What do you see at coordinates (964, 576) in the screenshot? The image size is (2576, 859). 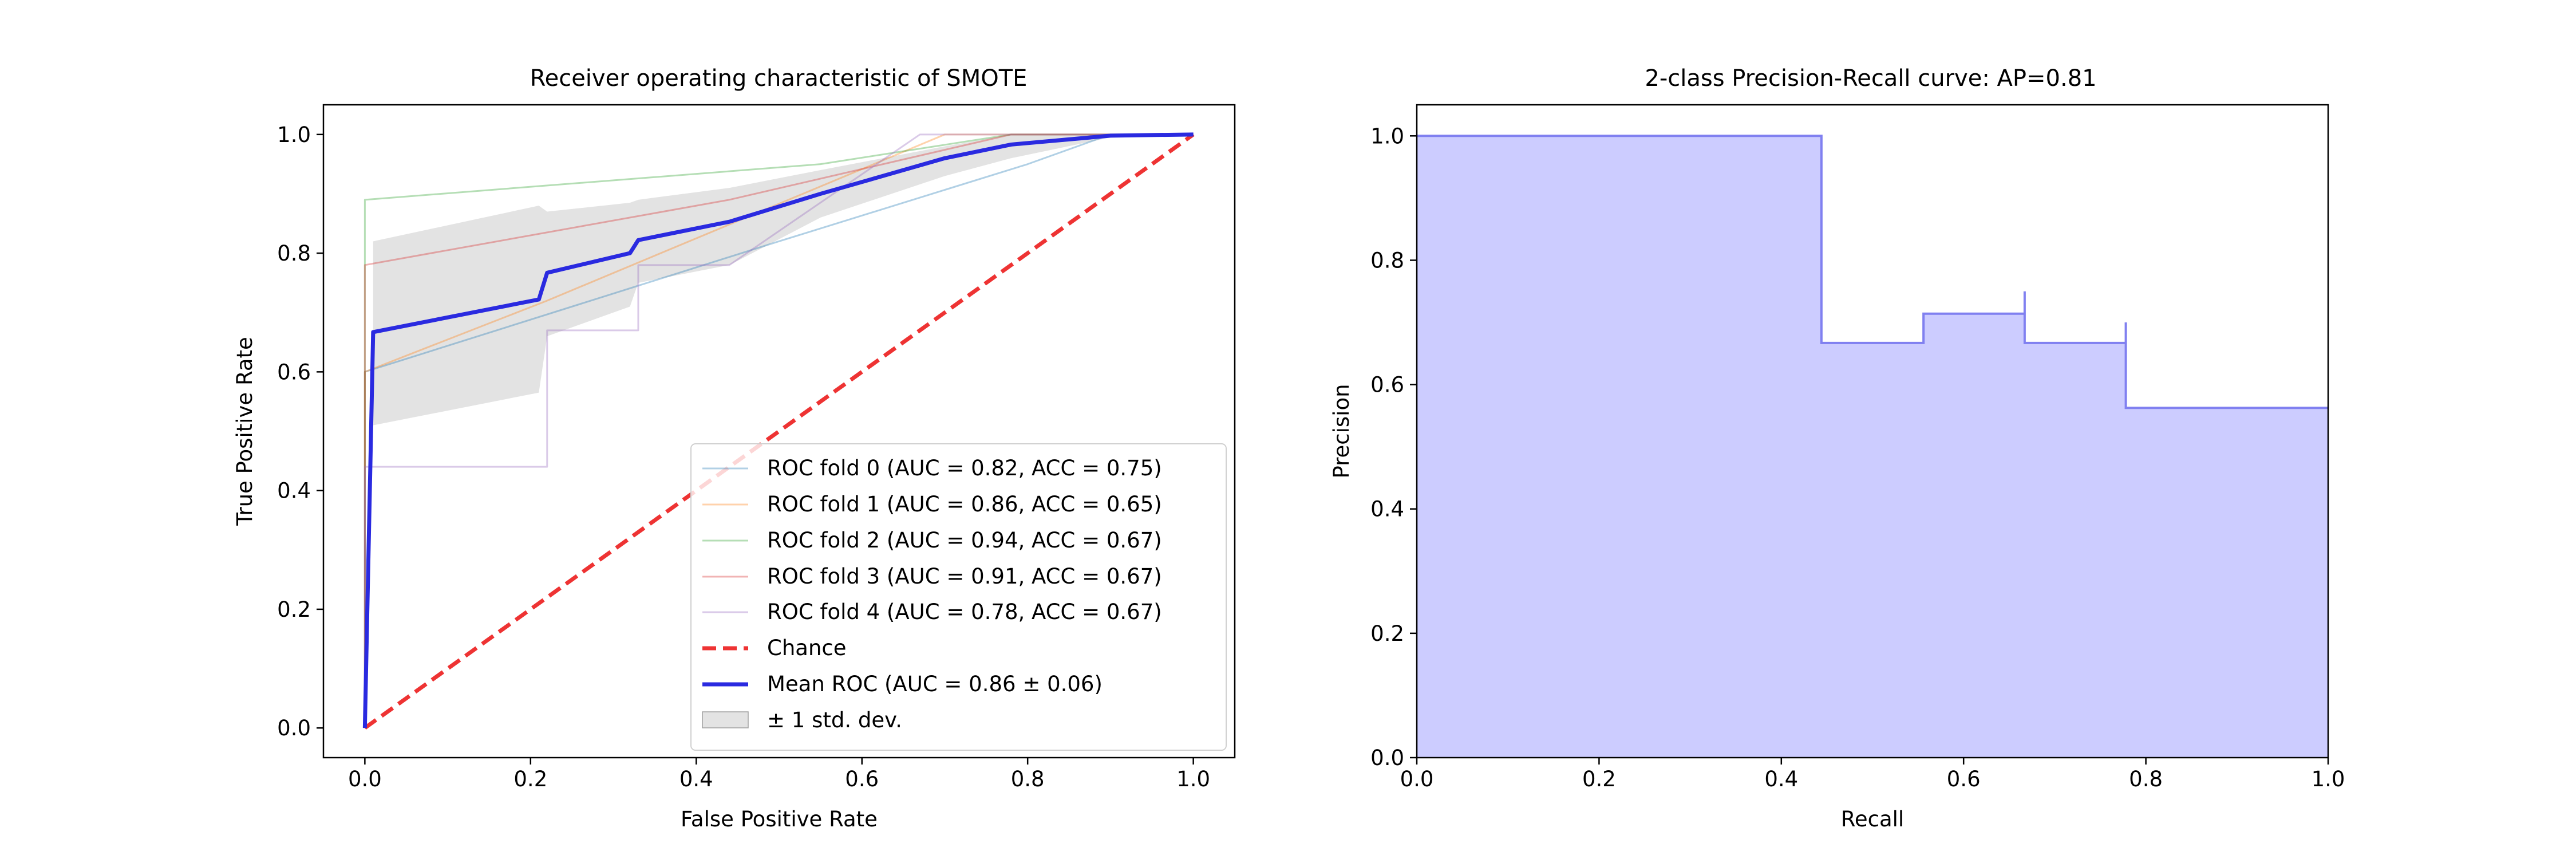 I see `legend-label-fold-3: ROC fold 3 (AUC = 0.91, ACC = 0.67)` at bounding box center [964, 576].